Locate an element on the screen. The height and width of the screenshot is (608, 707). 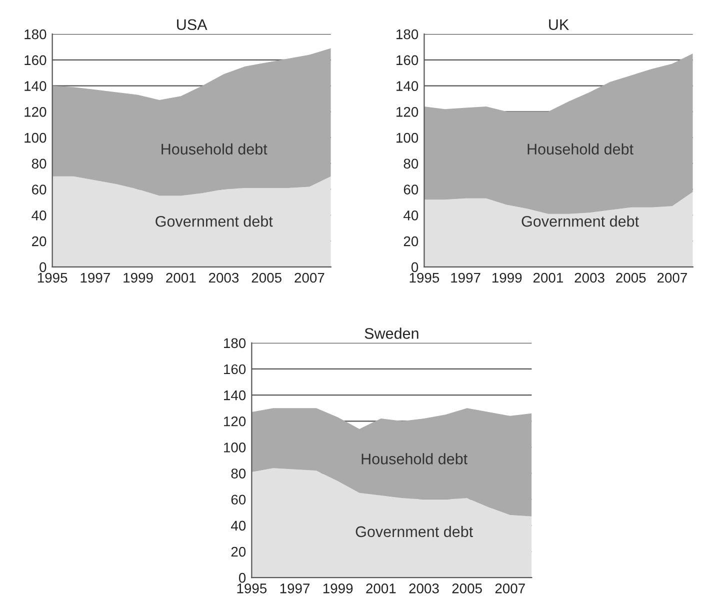
chart-title: UK is located at coordinates (559, 24).